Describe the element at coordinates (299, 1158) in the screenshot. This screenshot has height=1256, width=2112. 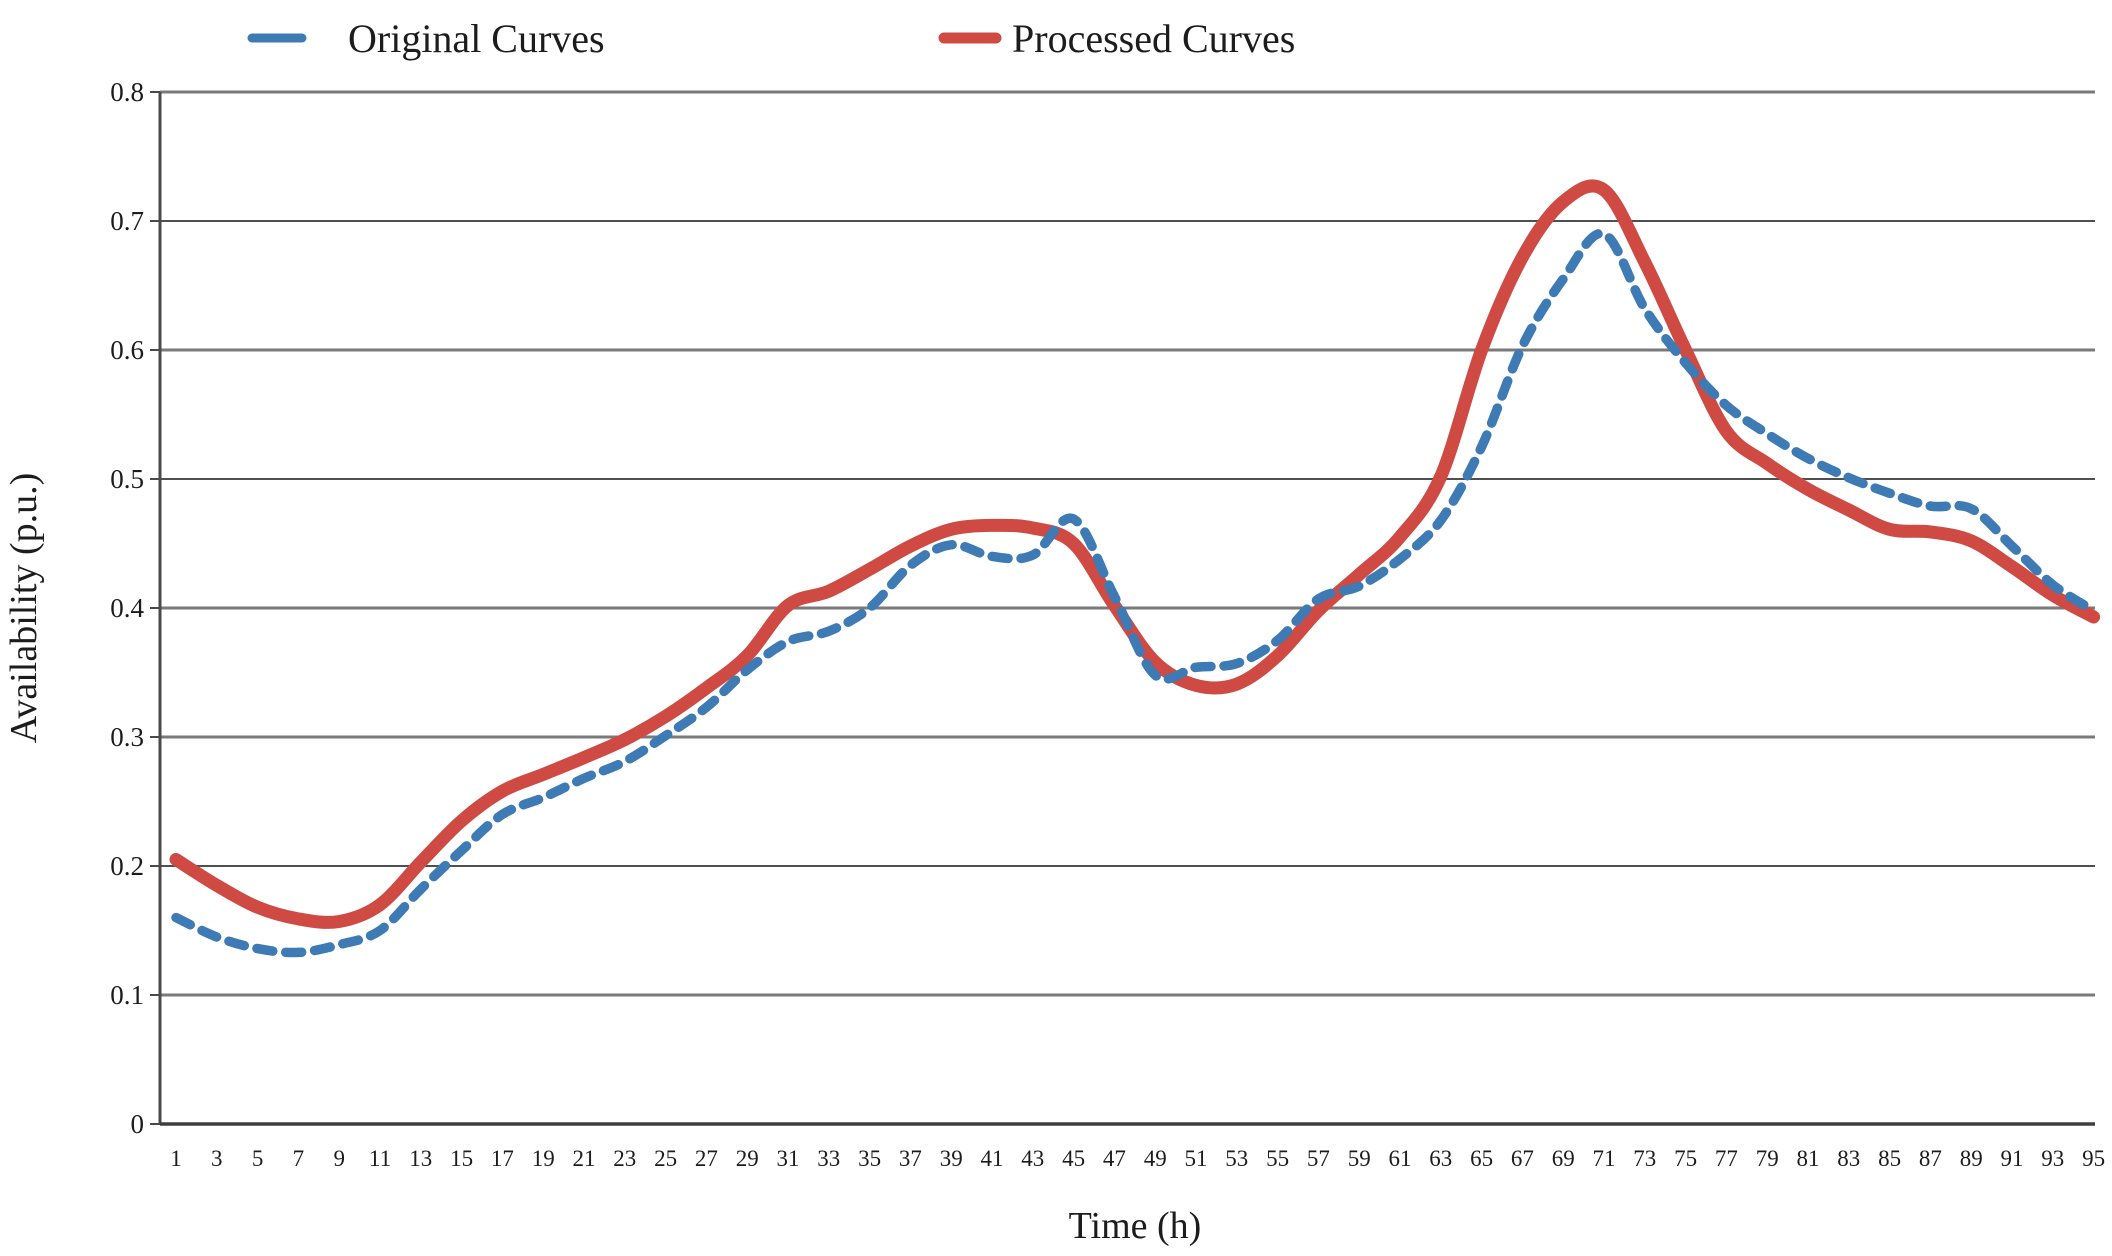
I see `x-axis-tick-label: 7` at that location.